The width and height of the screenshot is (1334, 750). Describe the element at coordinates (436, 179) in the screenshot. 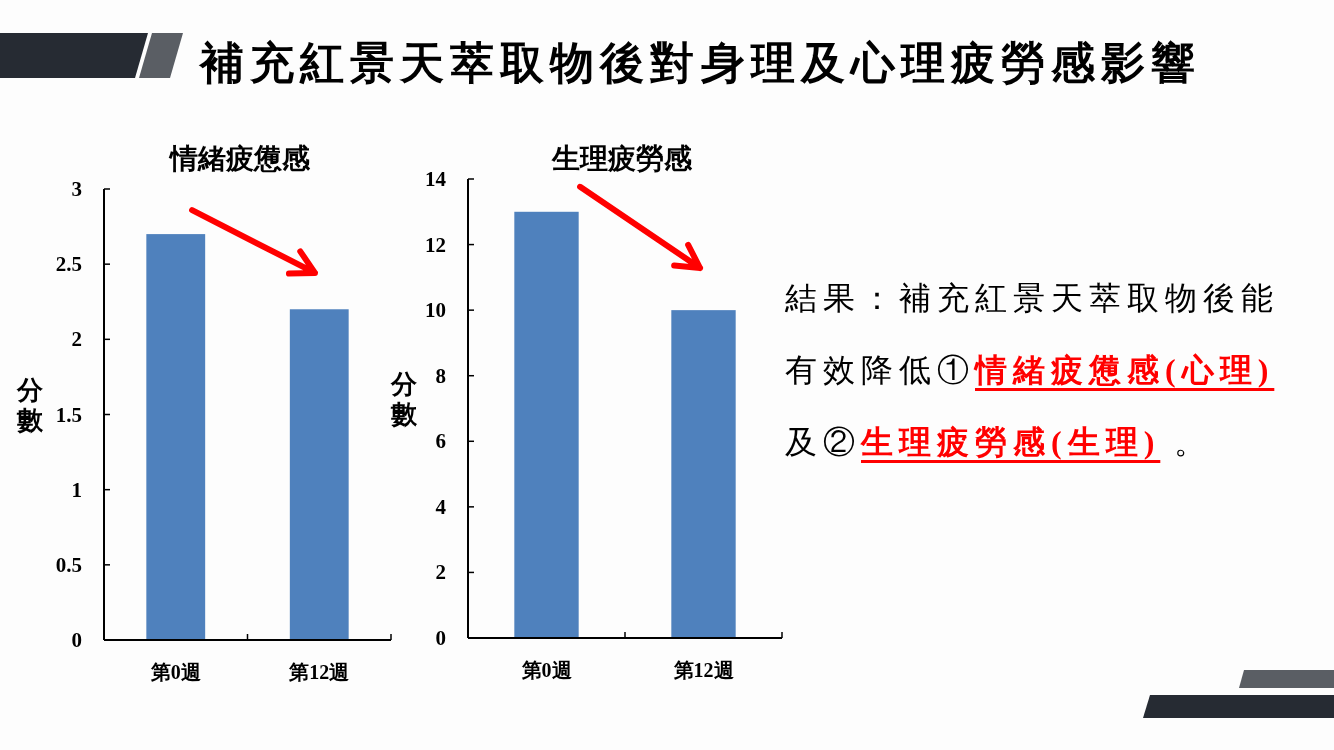

I see `y-tick-label: 14` at that location.